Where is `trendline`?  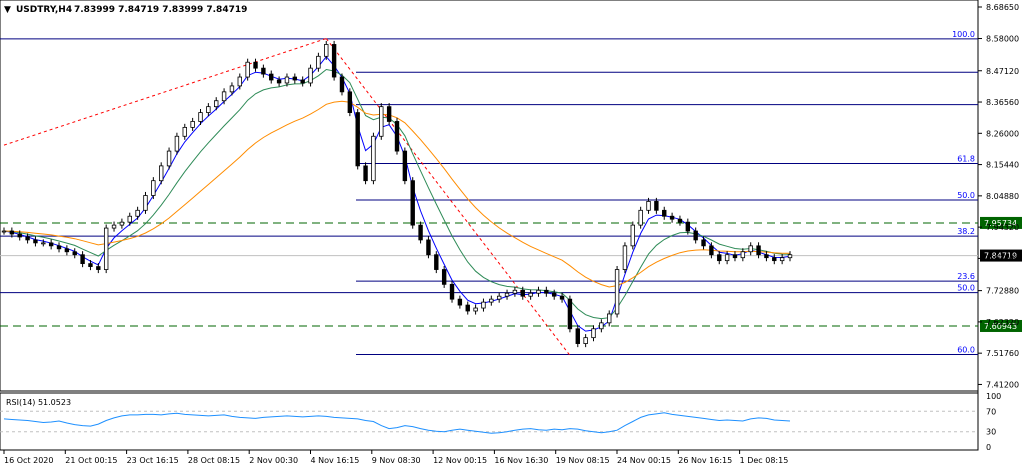 trendline is located at coordinates (165, 92).